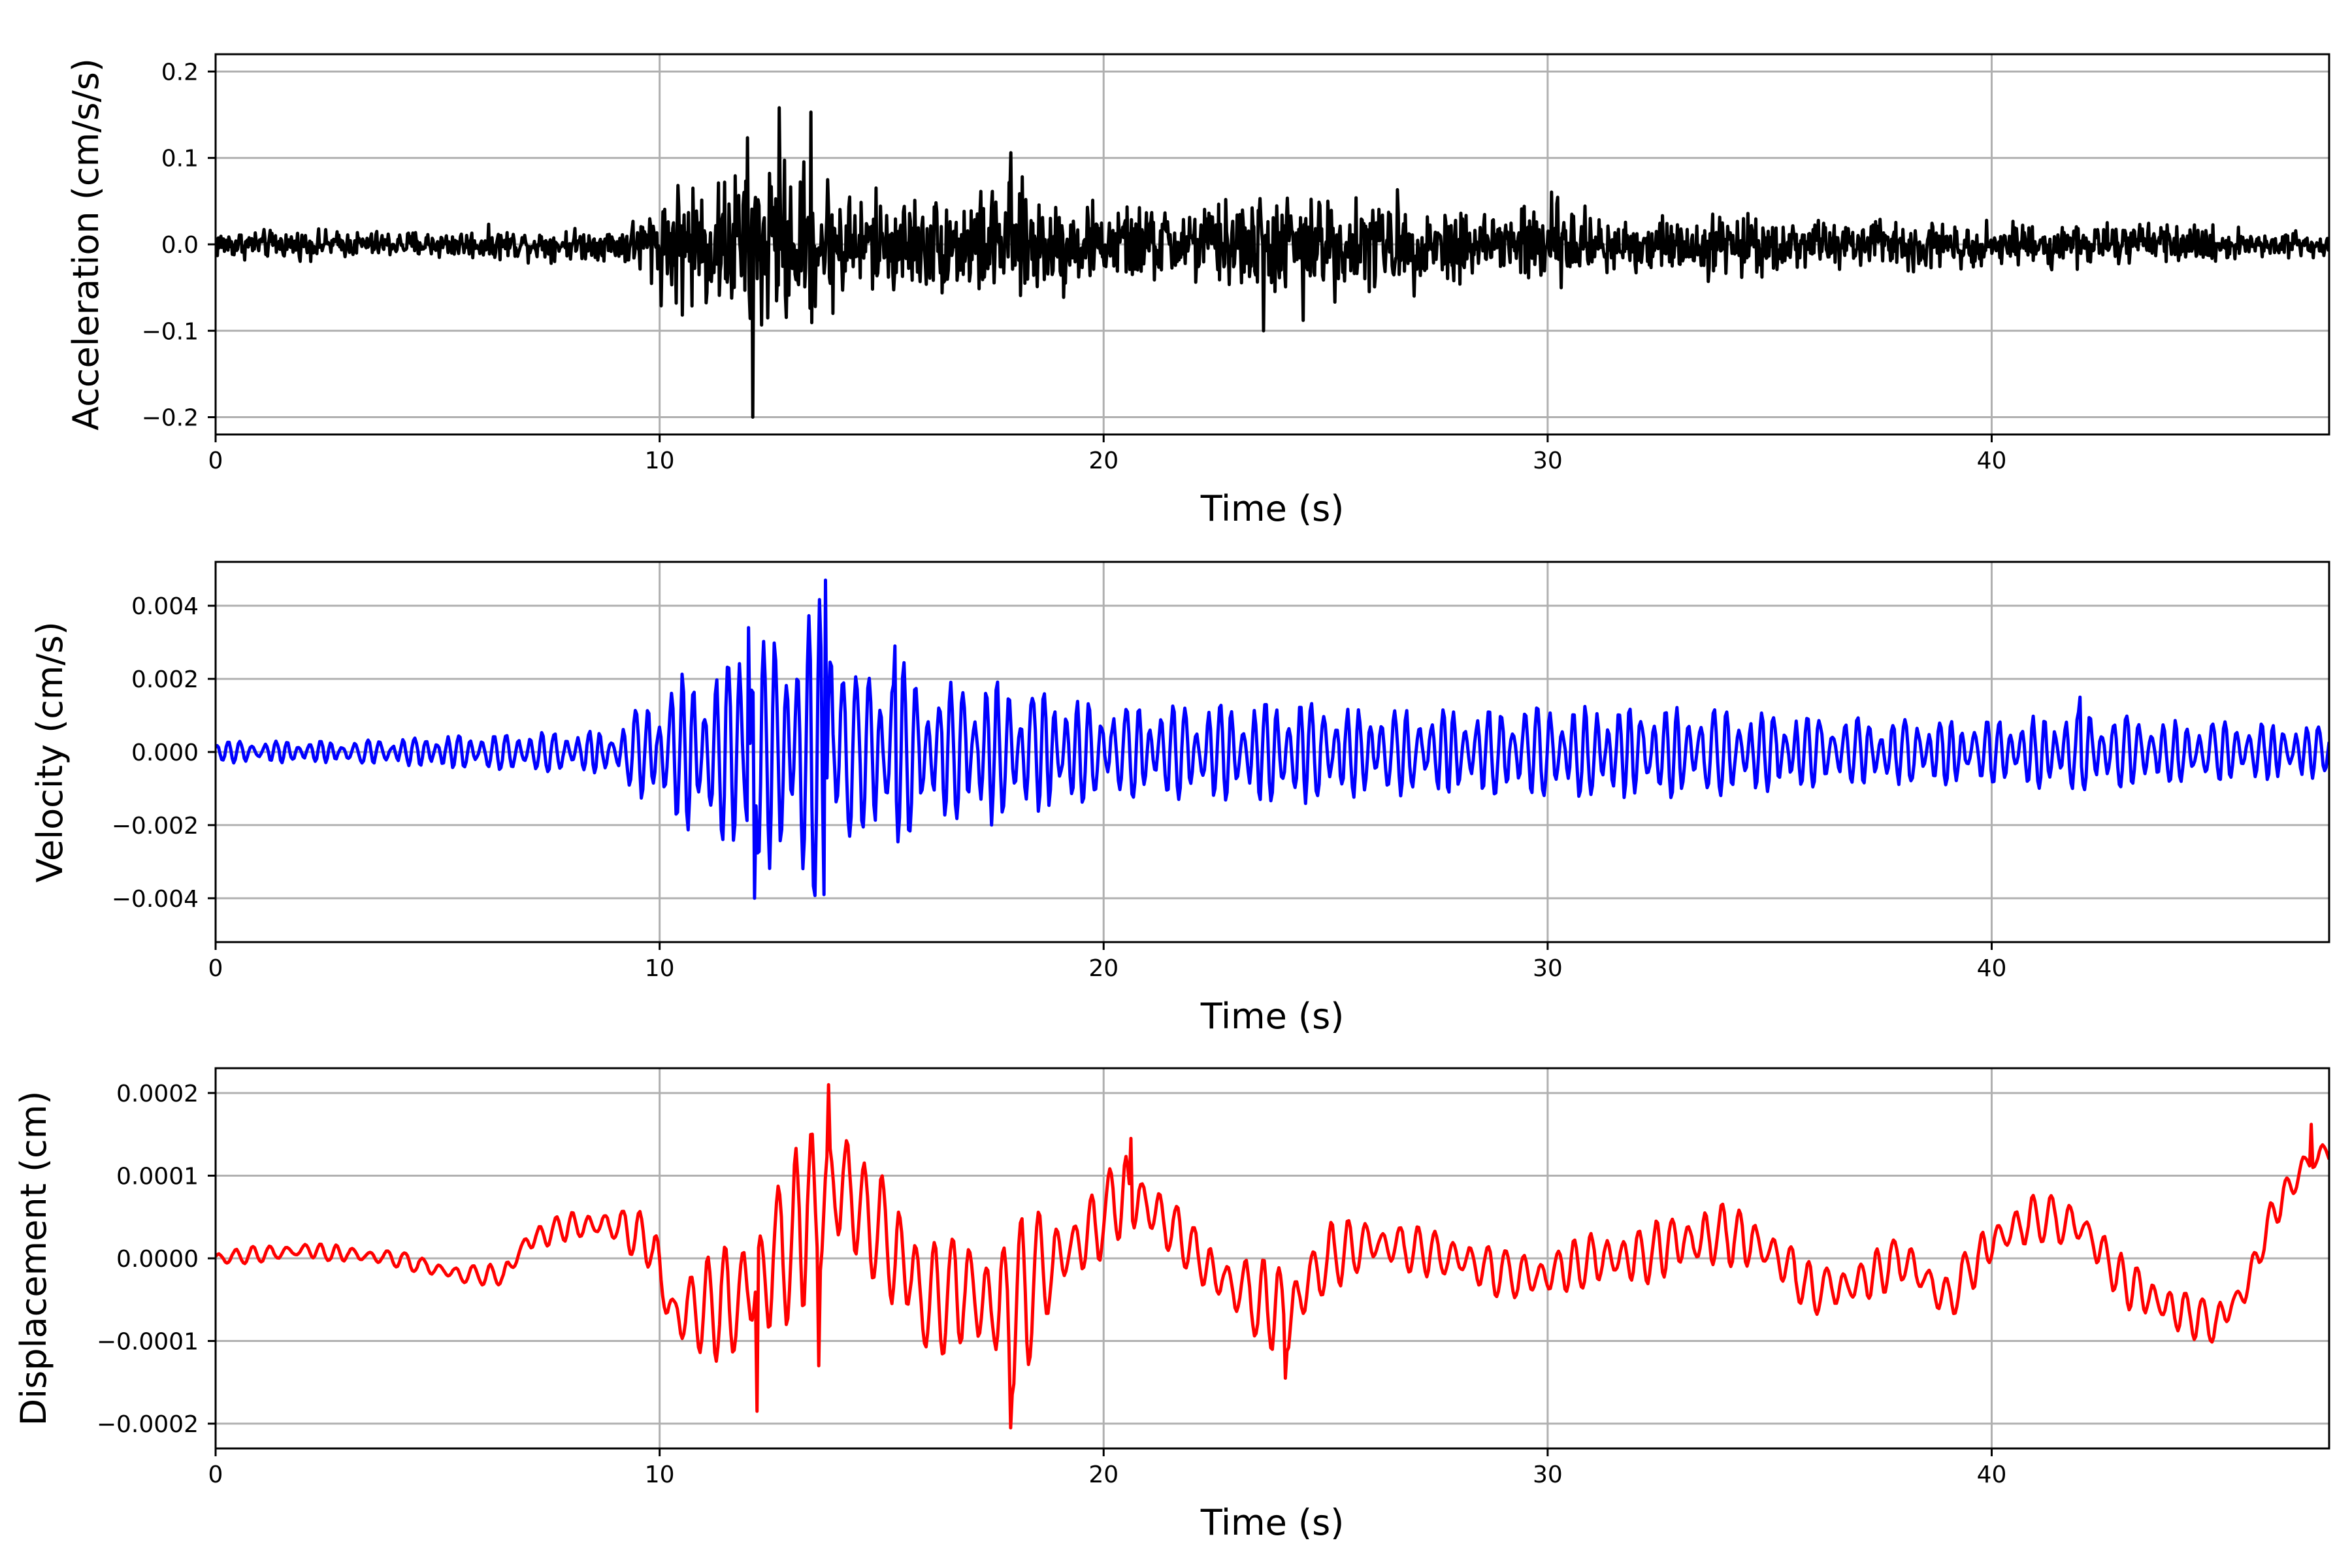  I want to click on displacement-xtick-label-2: 20, so click(1103, 1475).